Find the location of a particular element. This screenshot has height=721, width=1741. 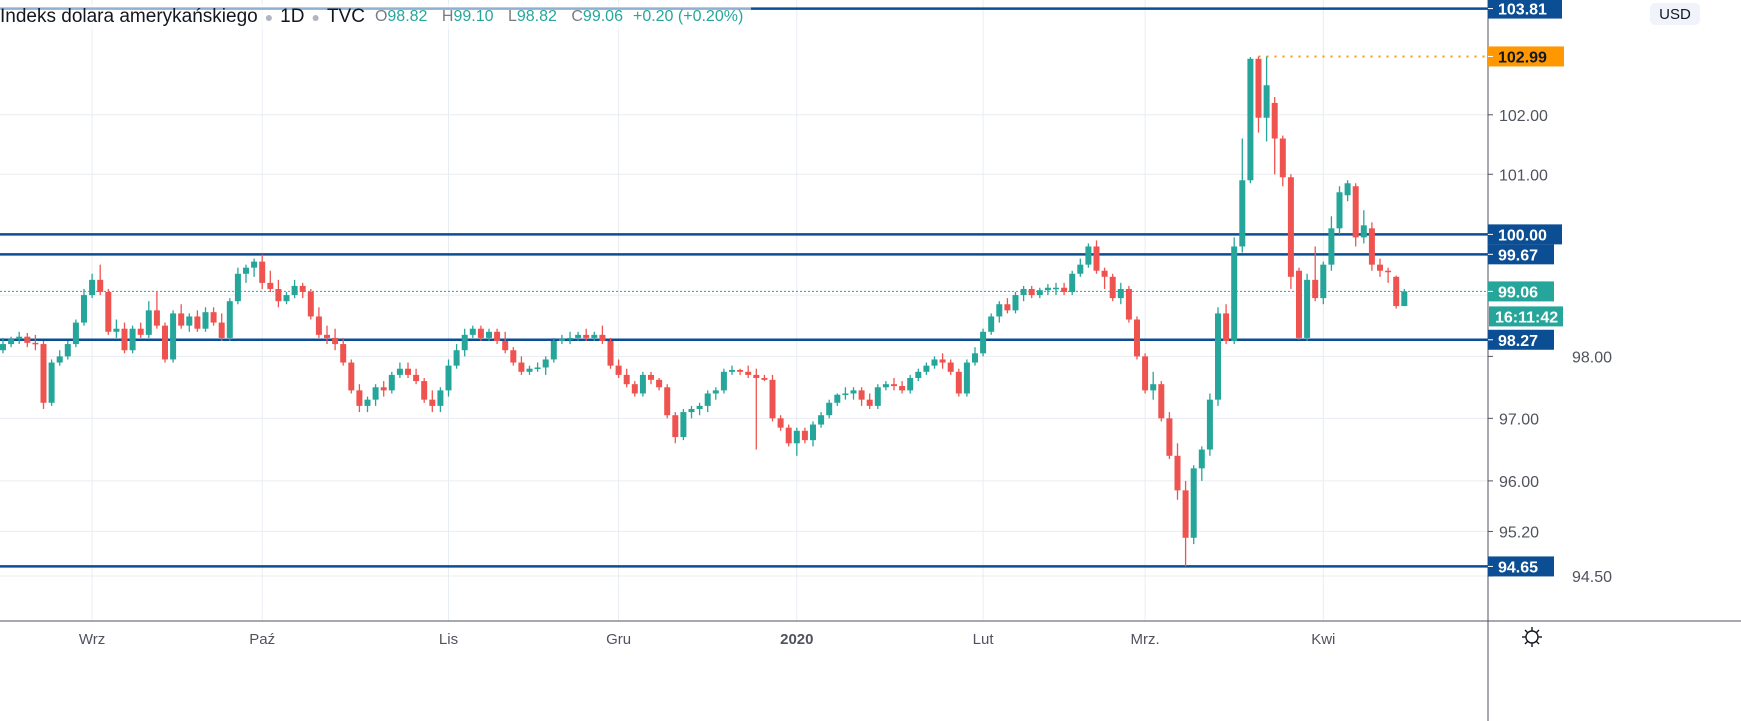

price-tick-label: 94.50 is located at coordinates (1592, 577).